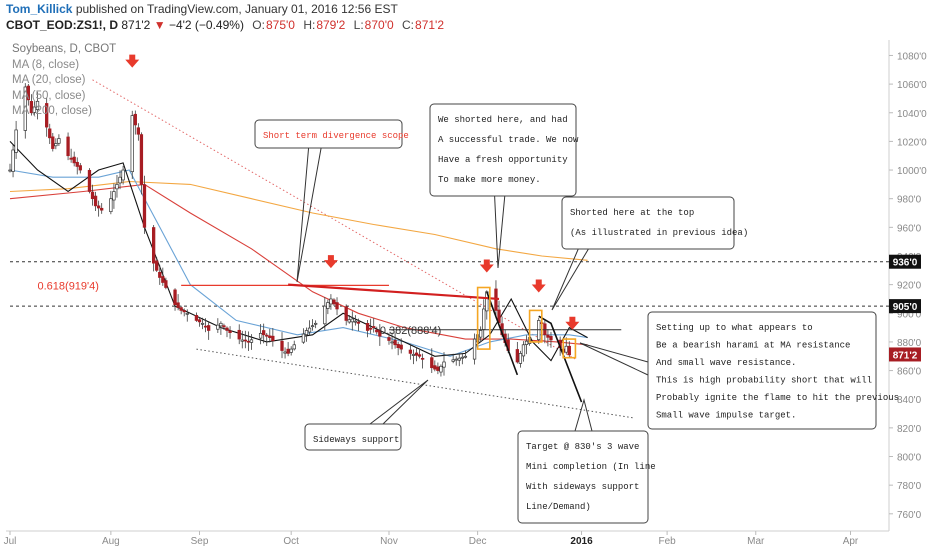 This screenshot has width=932, height=550. What do you see at coordinates (912, 114) in the screenshot?
I see `y-tick-label: 1040'0` at bounding box center [912, 114].